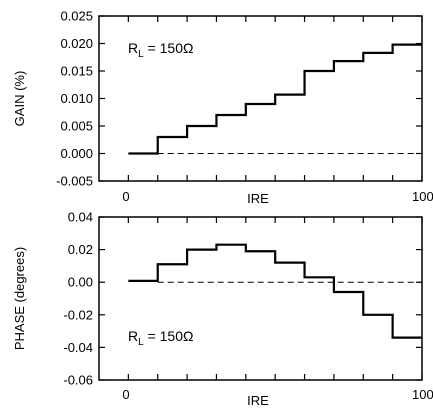 The height and width of the screenshot is (408, 433). Describe the element at coordinates (80, 217) in the screenshot. I see `y-tick-label: 0.04` at that location.